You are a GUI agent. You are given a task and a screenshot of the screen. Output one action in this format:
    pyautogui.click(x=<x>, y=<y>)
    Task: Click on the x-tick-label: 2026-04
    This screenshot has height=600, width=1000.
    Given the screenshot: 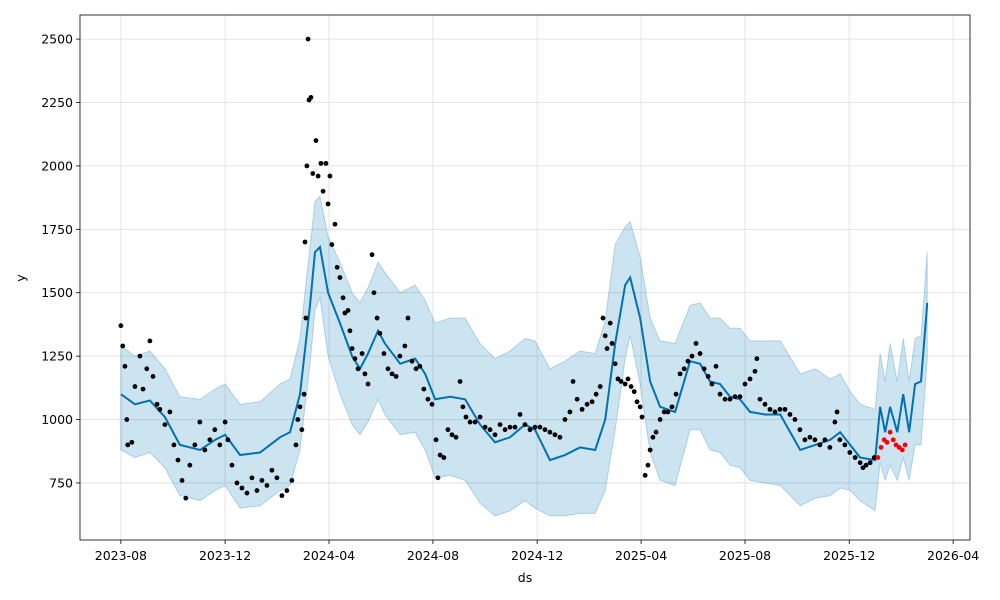 What is the action you would take?
    pyautogui.click(x=953, y=555)
    